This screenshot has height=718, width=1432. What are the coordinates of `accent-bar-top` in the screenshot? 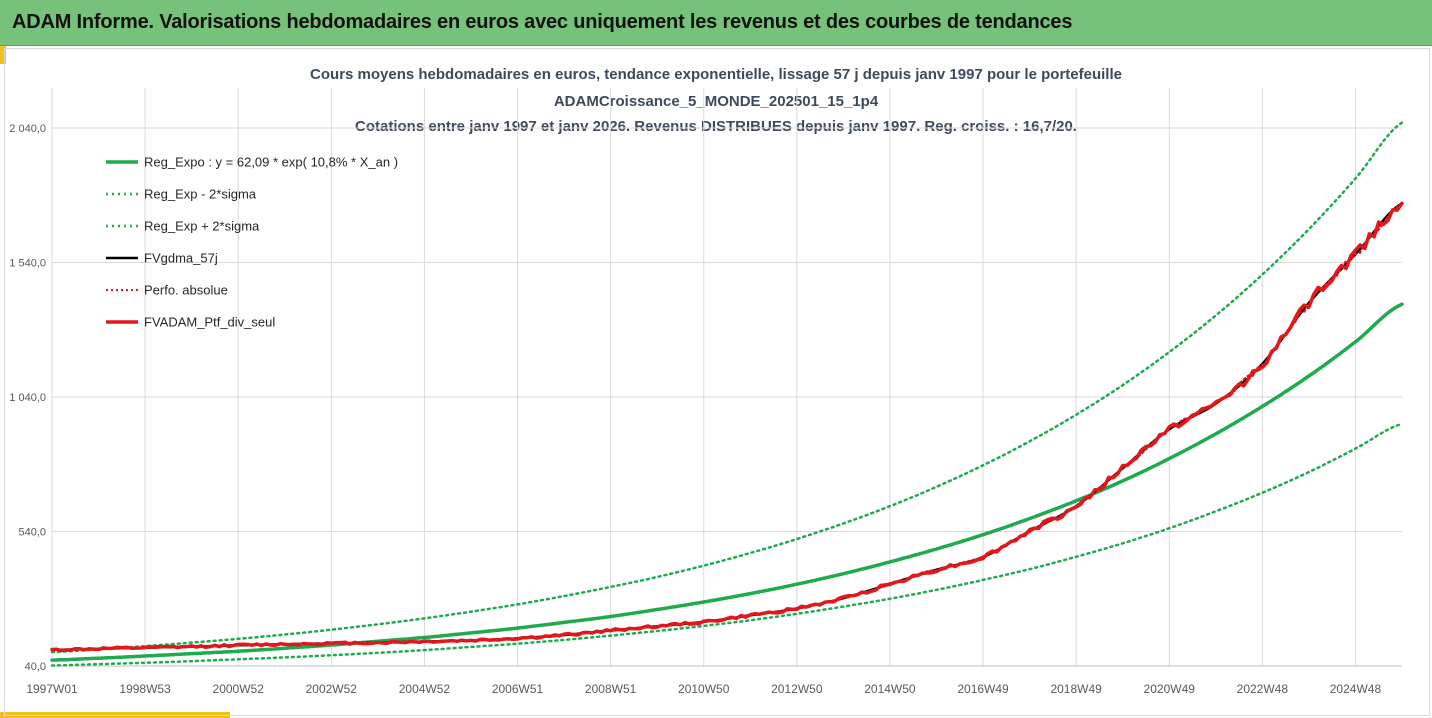 It's located at (3, 55).